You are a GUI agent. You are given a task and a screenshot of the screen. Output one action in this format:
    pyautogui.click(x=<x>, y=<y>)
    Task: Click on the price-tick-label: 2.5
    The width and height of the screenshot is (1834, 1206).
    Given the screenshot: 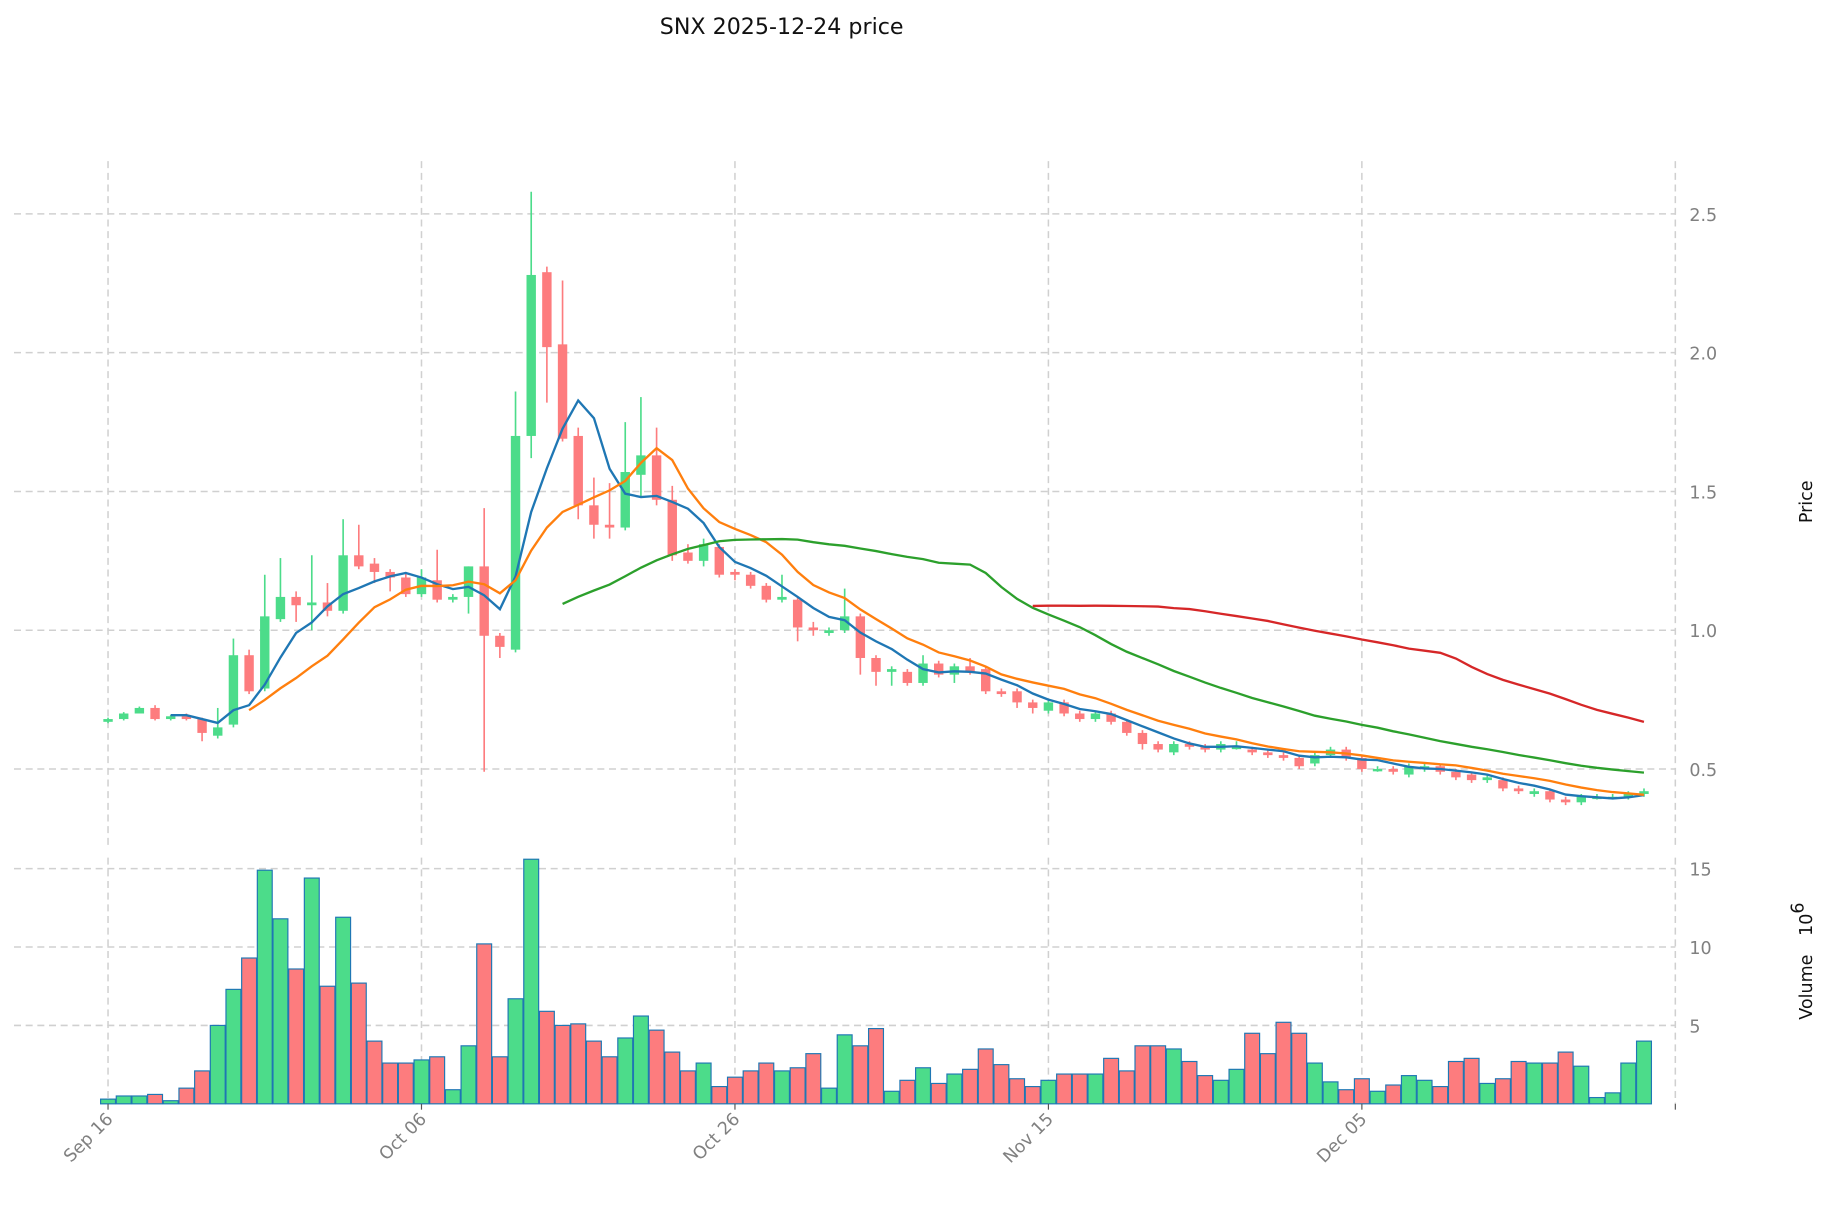 What is the action you would take?
    pyautogui.click(x=1703, y=216)
    